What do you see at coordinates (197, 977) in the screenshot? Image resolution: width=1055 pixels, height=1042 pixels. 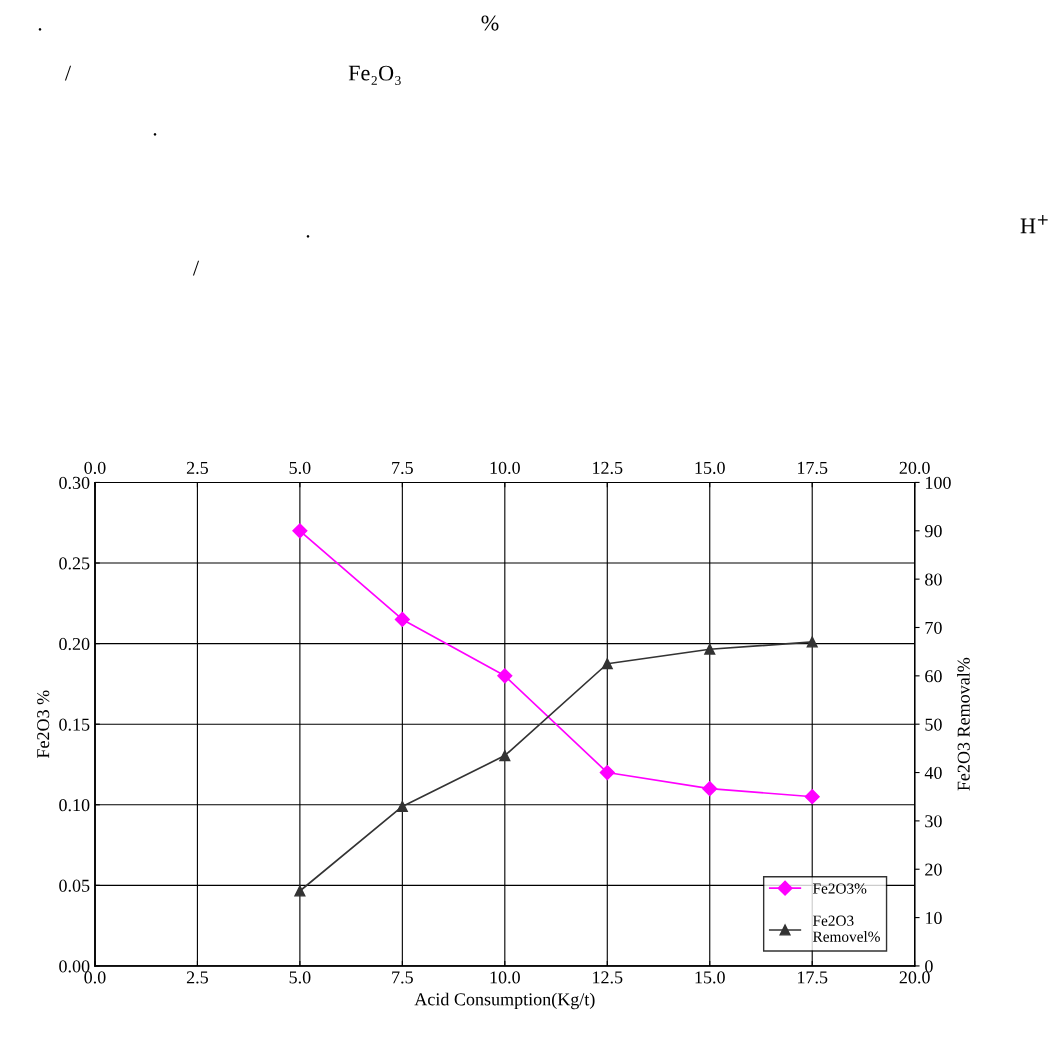 I see `x-tick-label: 2.5` at bounding box center [197, 977].